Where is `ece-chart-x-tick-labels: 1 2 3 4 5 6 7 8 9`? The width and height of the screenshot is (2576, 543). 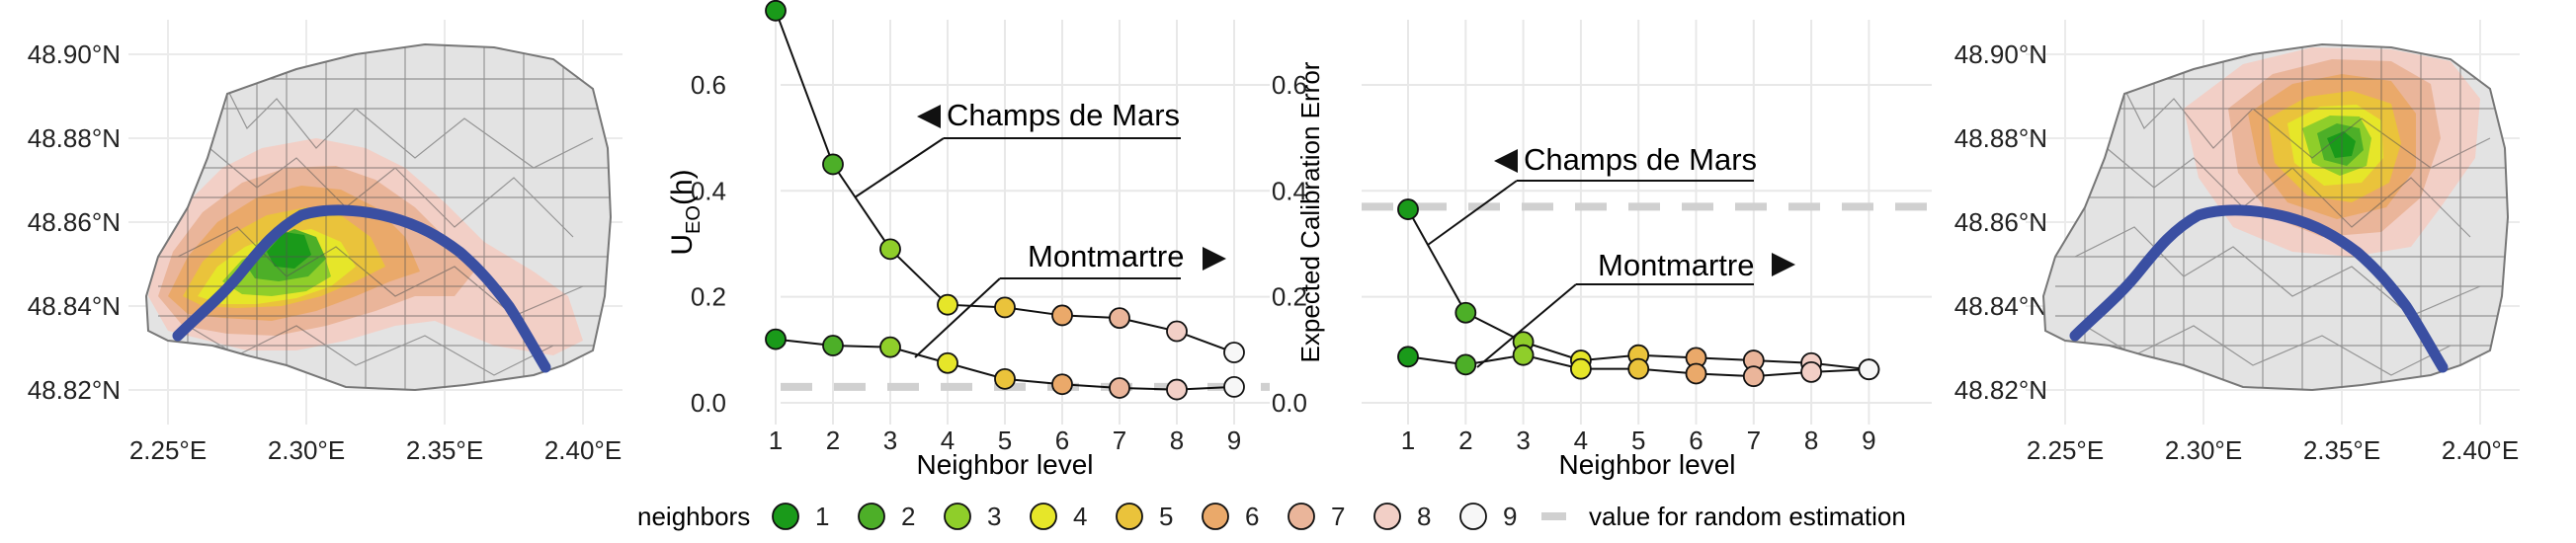 ece-chart-x-tick-labels: 1 2 3 4 5 6 7 8 9 is located at coordinates (1638, 440).